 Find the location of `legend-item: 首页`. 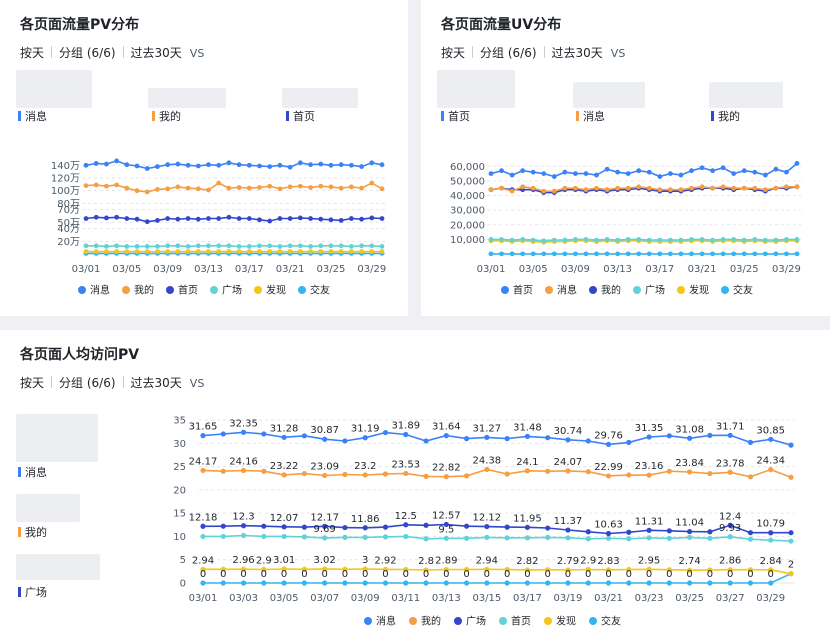

legend-item: 首页 is located at coordinates (521, 621).